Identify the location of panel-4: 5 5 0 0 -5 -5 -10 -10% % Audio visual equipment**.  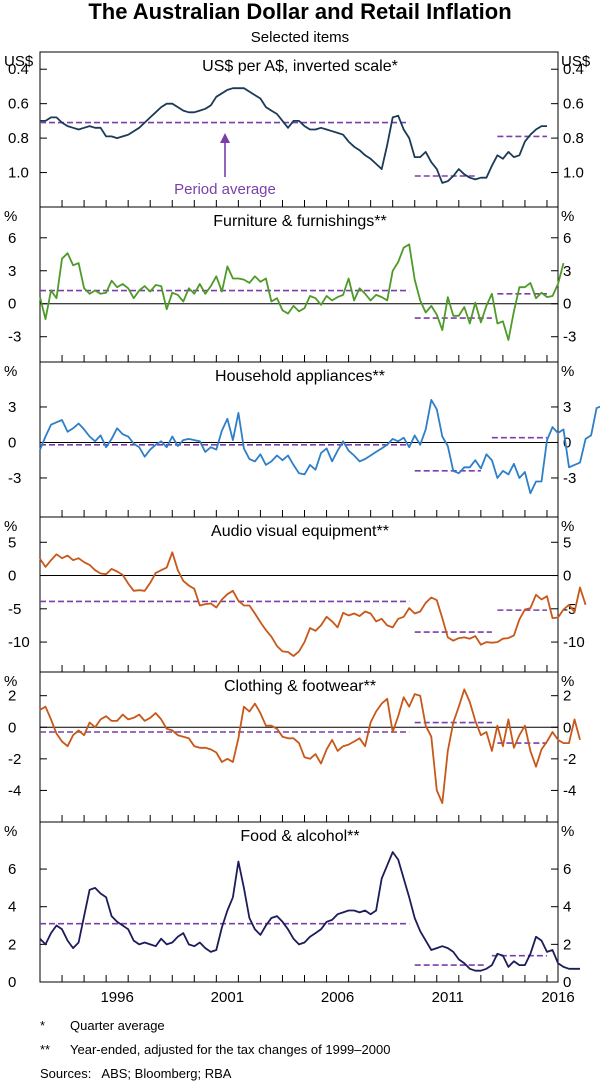
(295, 594).